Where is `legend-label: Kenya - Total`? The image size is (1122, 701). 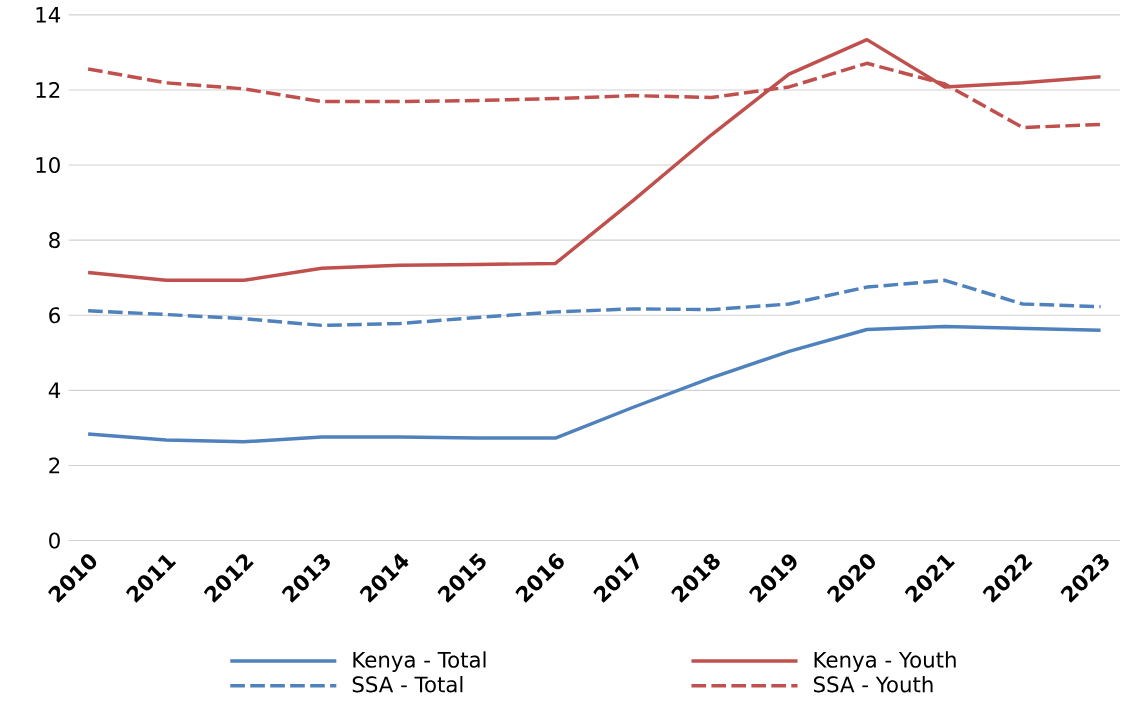 legend-label: Kenya - Total is located at coordinates (419, 662).